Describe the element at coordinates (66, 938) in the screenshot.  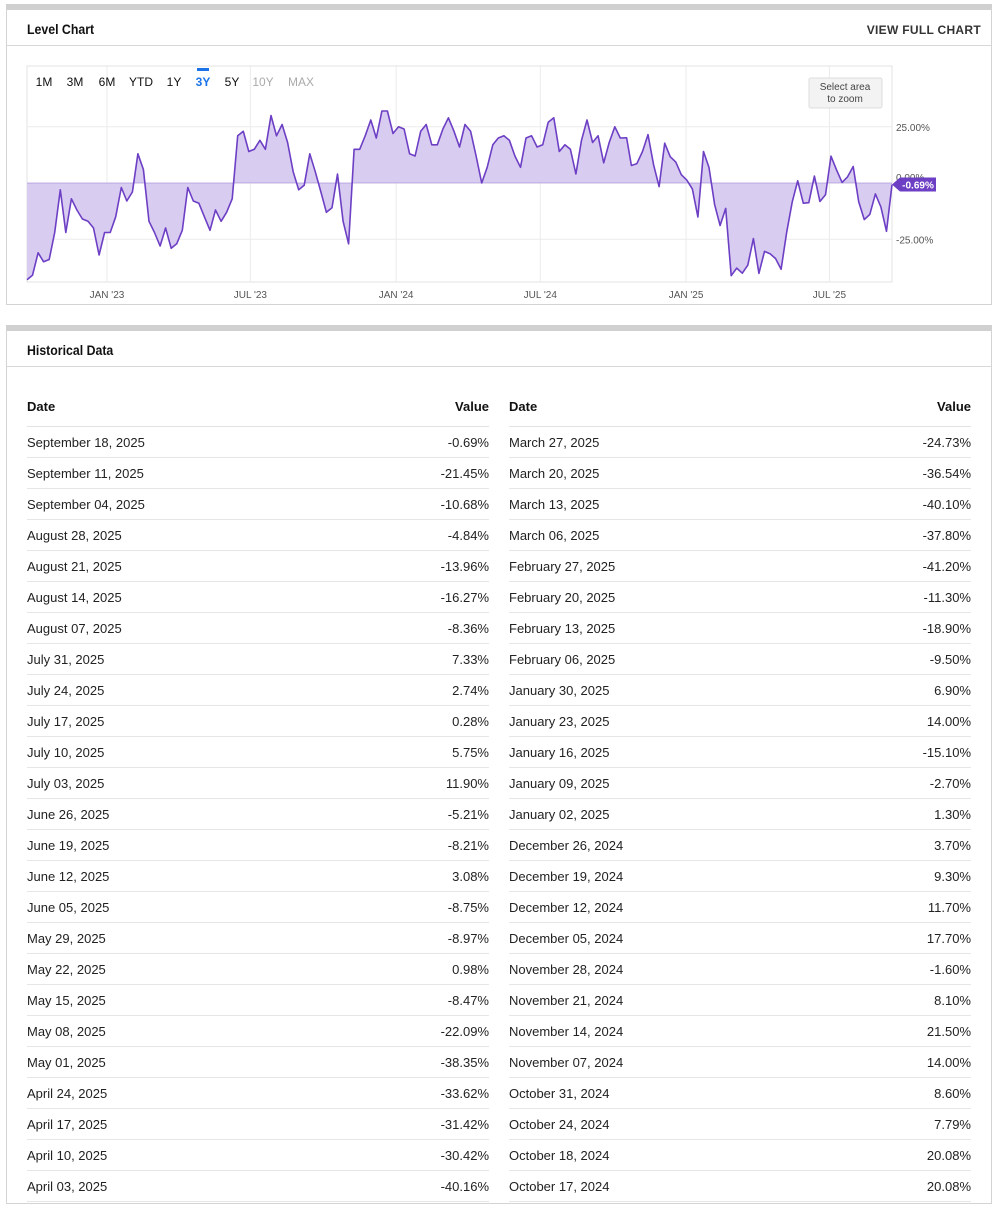
I see `row-date: May 29, 2025` at that location.